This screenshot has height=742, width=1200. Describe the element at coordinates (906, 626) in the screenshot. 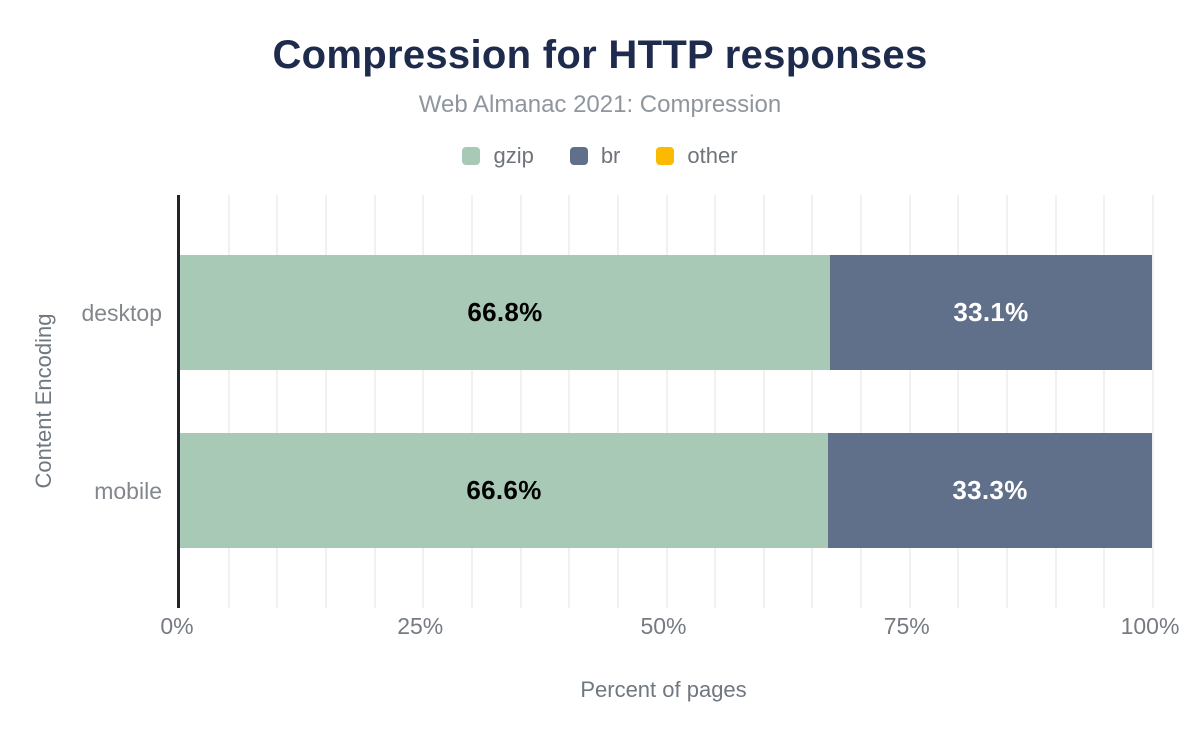

I see `x-tick-label-75: 75%` at that location.